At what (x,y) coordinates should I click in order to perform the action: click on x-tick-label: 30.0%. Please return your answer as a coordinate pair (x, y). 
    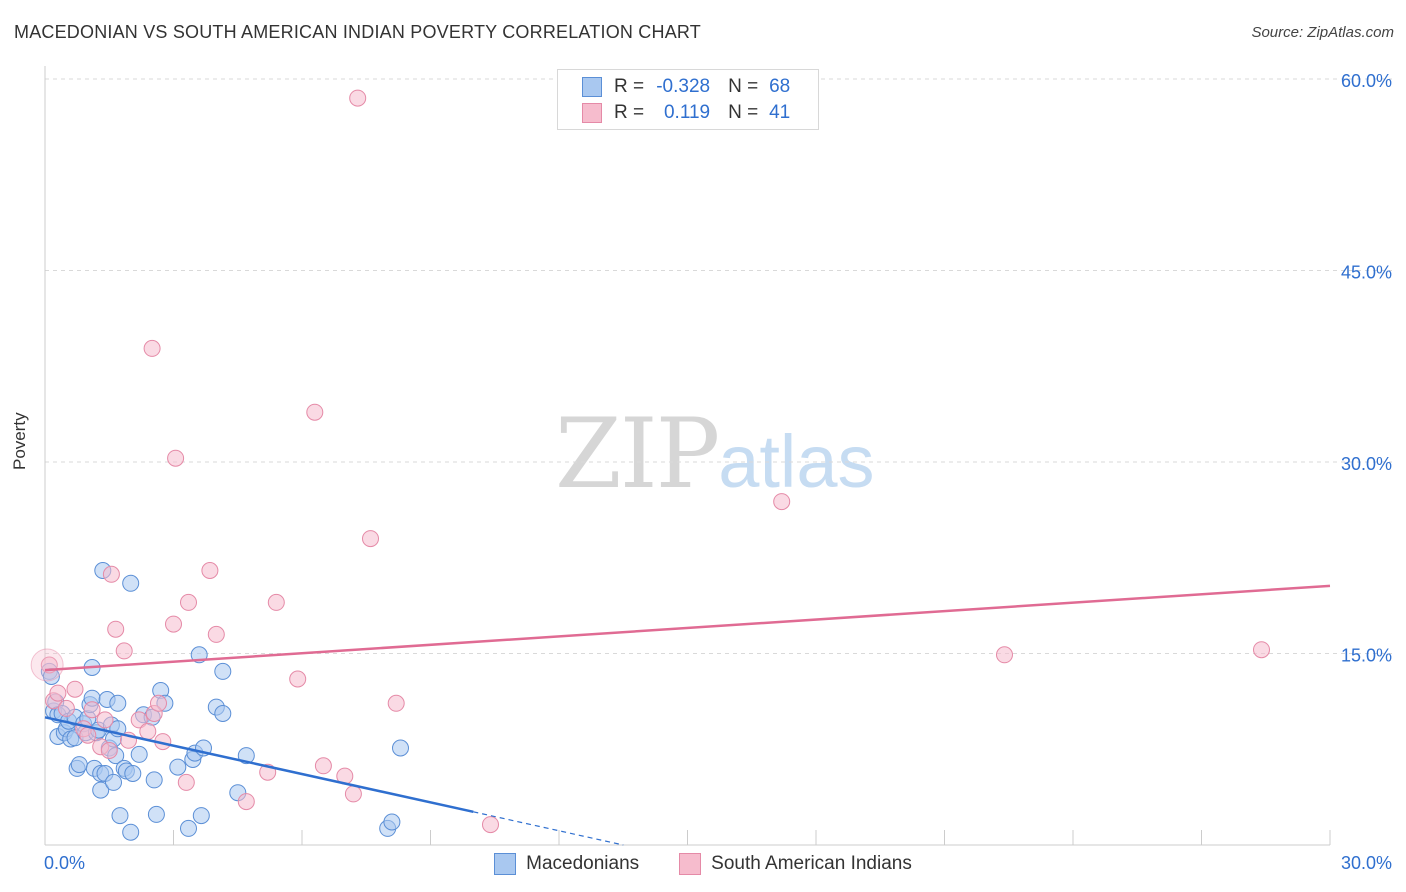
    Looking at the image, I should click on (1366, 863).